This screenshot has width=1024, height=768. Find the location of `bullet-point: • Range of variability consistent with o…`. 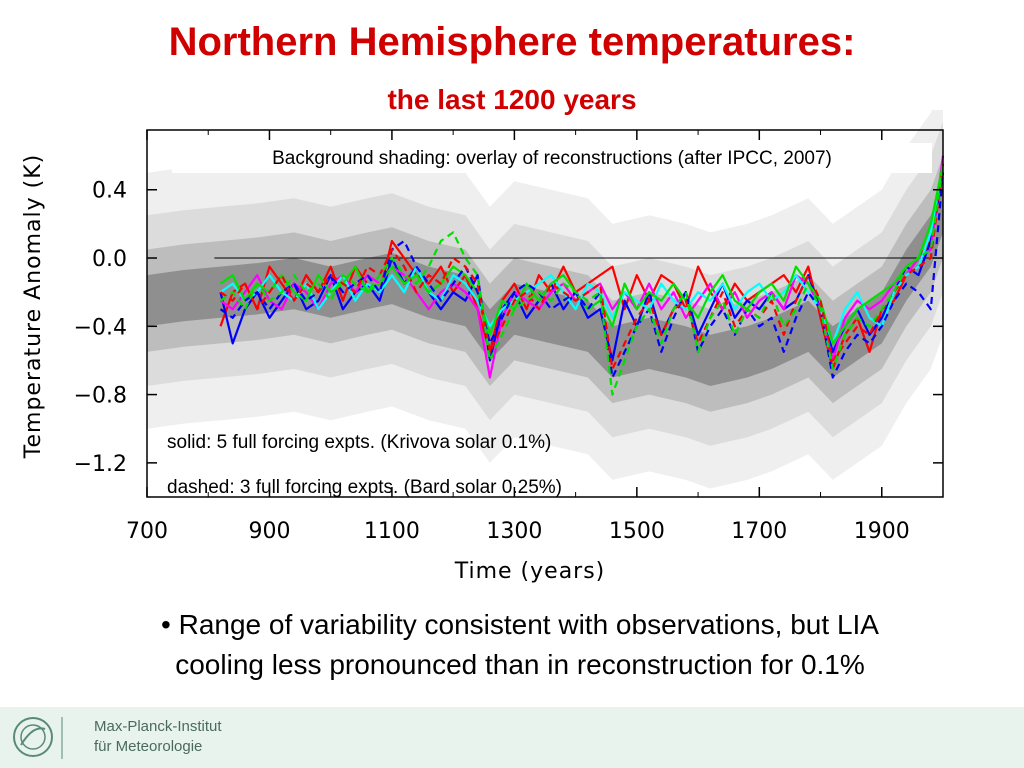

bullet-point: • Range of variability consistent with o… is located at coordinates (520, 645).